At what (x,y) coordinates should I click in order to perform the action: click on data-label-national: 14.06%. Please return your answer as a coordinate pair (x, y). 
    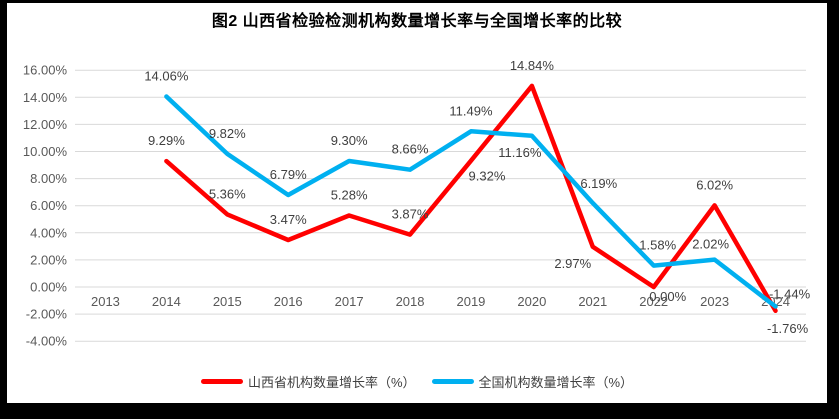
    Looking at the image, I should click on (166, 75).